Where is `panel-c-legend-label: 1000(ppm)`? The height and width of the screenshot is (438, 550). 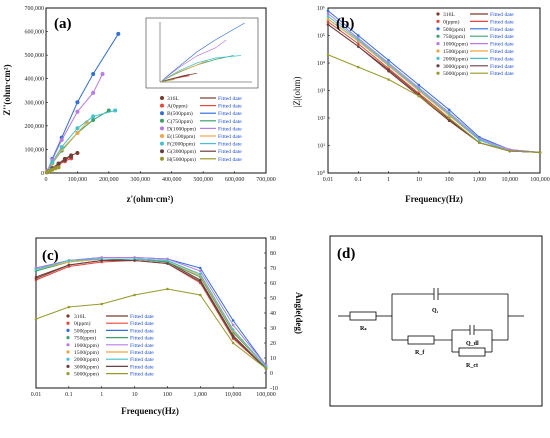
panel-c-legend-label: 1000(ppm) is located at coordinates (86, 345).